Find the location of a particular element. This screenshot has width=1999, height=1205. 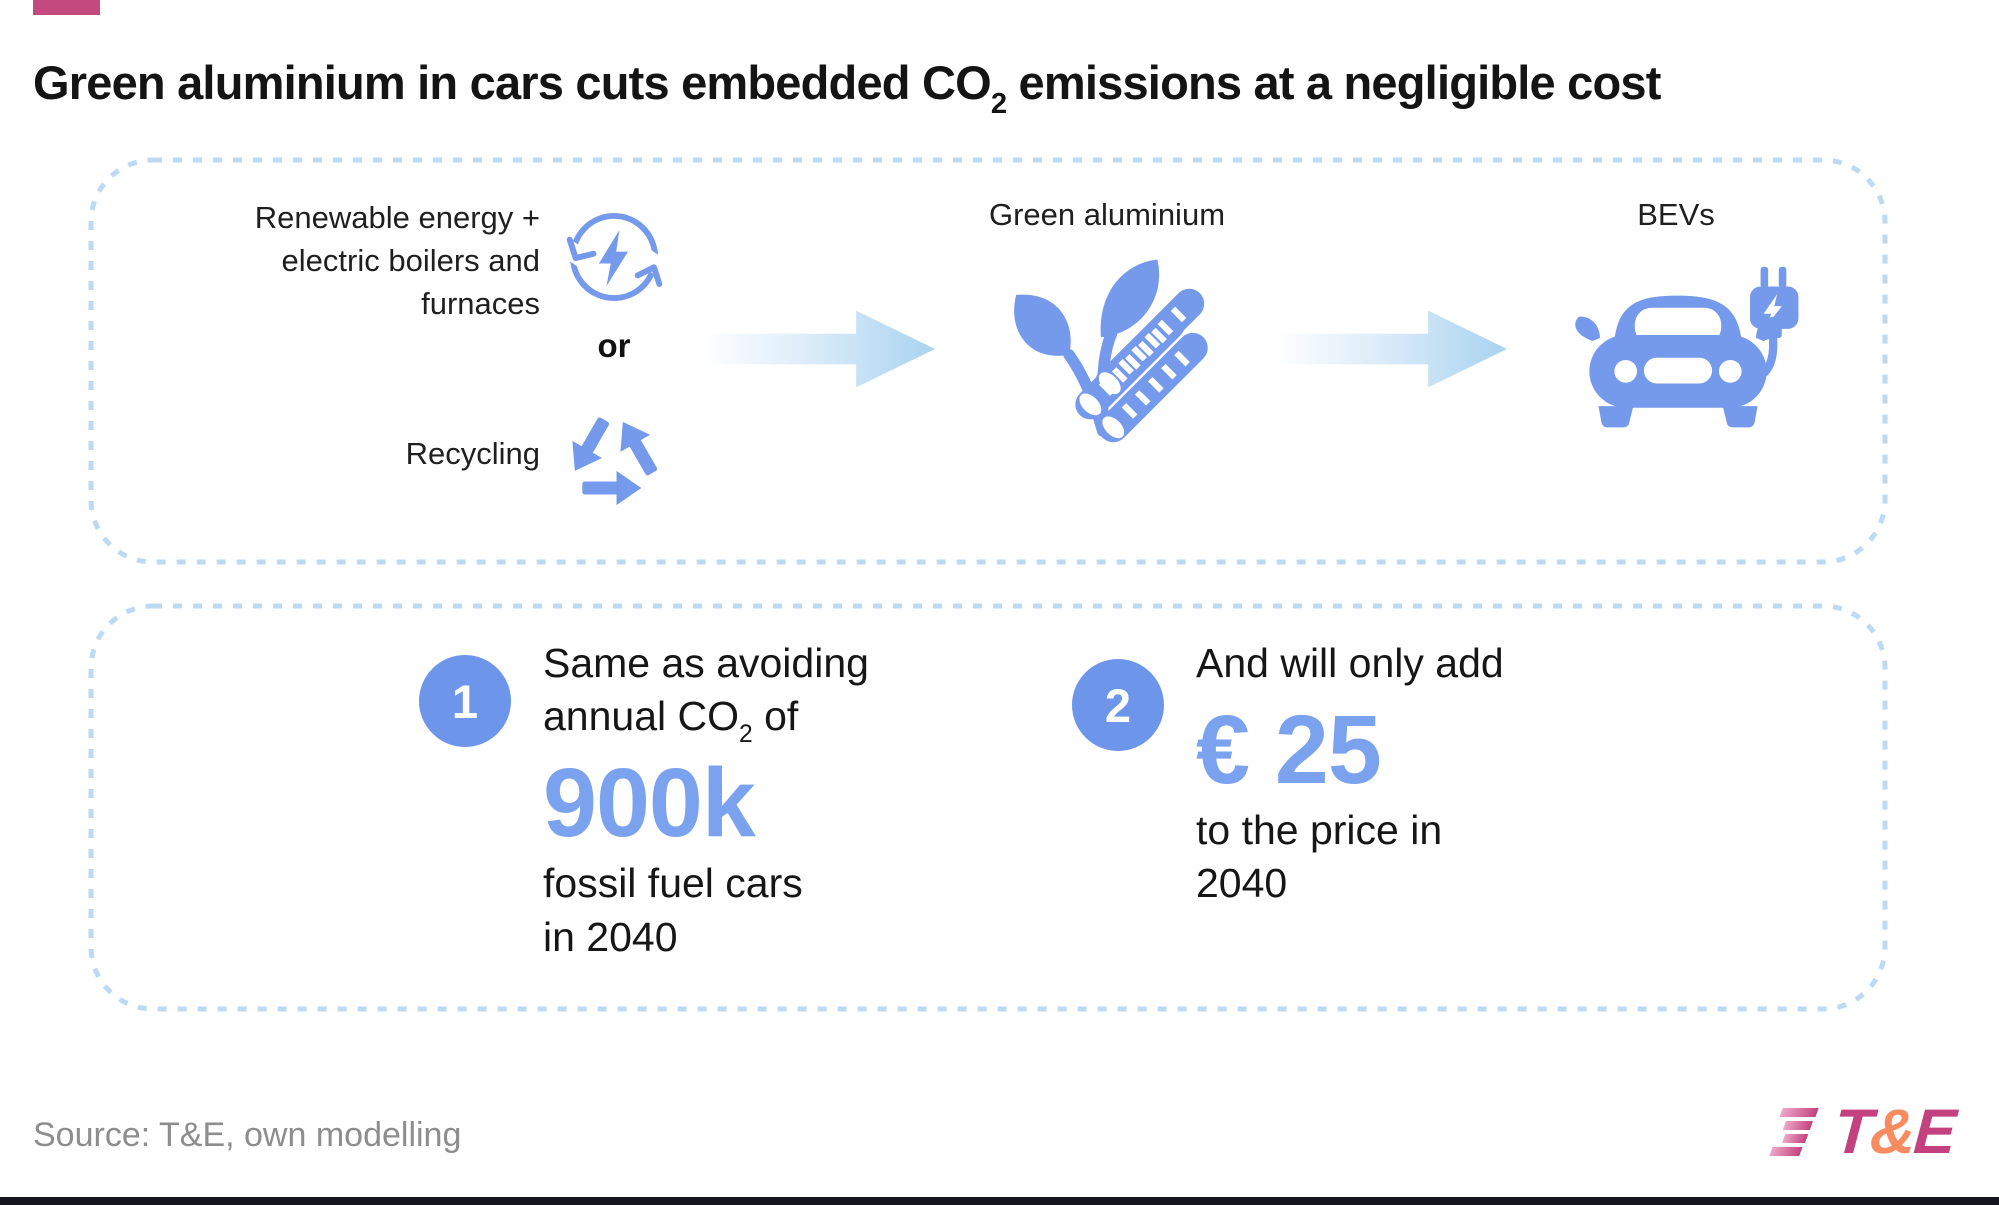

finding-1-subscript: 2 is located at coordinates (746, 734).